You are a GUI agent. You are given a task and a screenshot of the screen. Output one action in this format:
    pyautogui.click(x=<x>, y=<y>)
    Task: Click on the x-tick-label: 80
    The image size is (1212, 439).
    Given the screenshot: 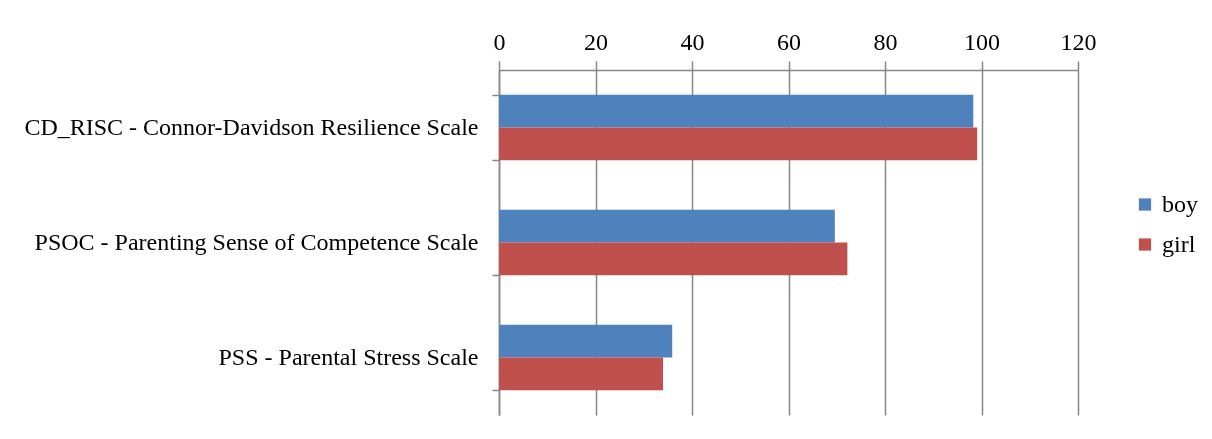 What is the action you would take?
    pyautogui.click(x=885, y=41)
    